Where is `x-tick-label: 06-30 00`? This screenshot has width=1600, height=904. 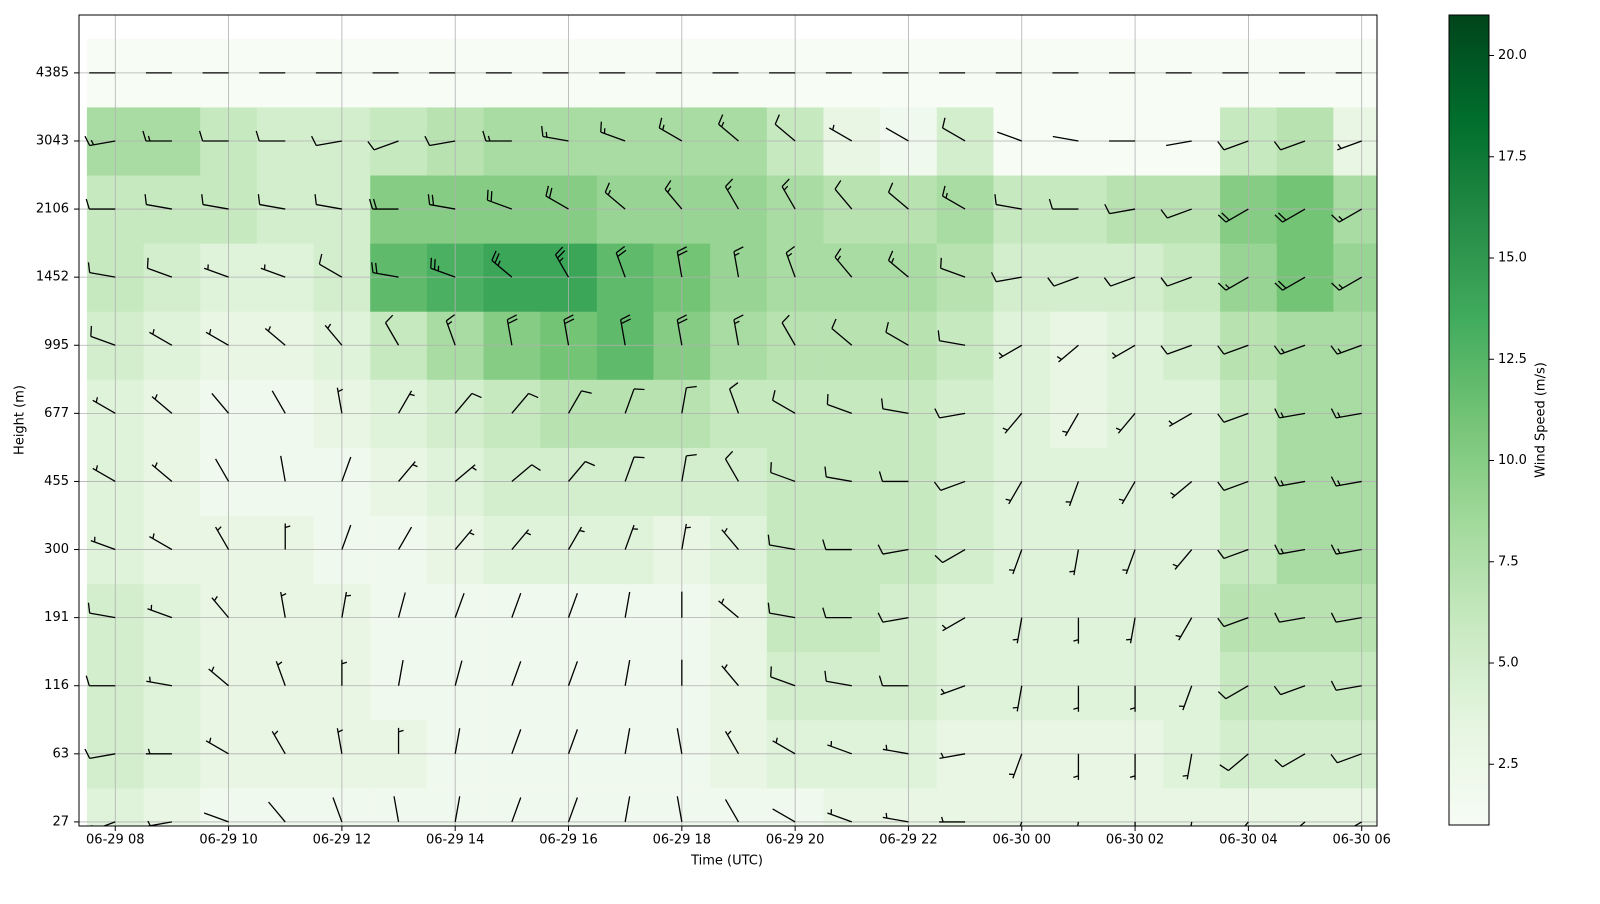 x-tick-label: 06-30 00 is located at coordinates (1022, 840).